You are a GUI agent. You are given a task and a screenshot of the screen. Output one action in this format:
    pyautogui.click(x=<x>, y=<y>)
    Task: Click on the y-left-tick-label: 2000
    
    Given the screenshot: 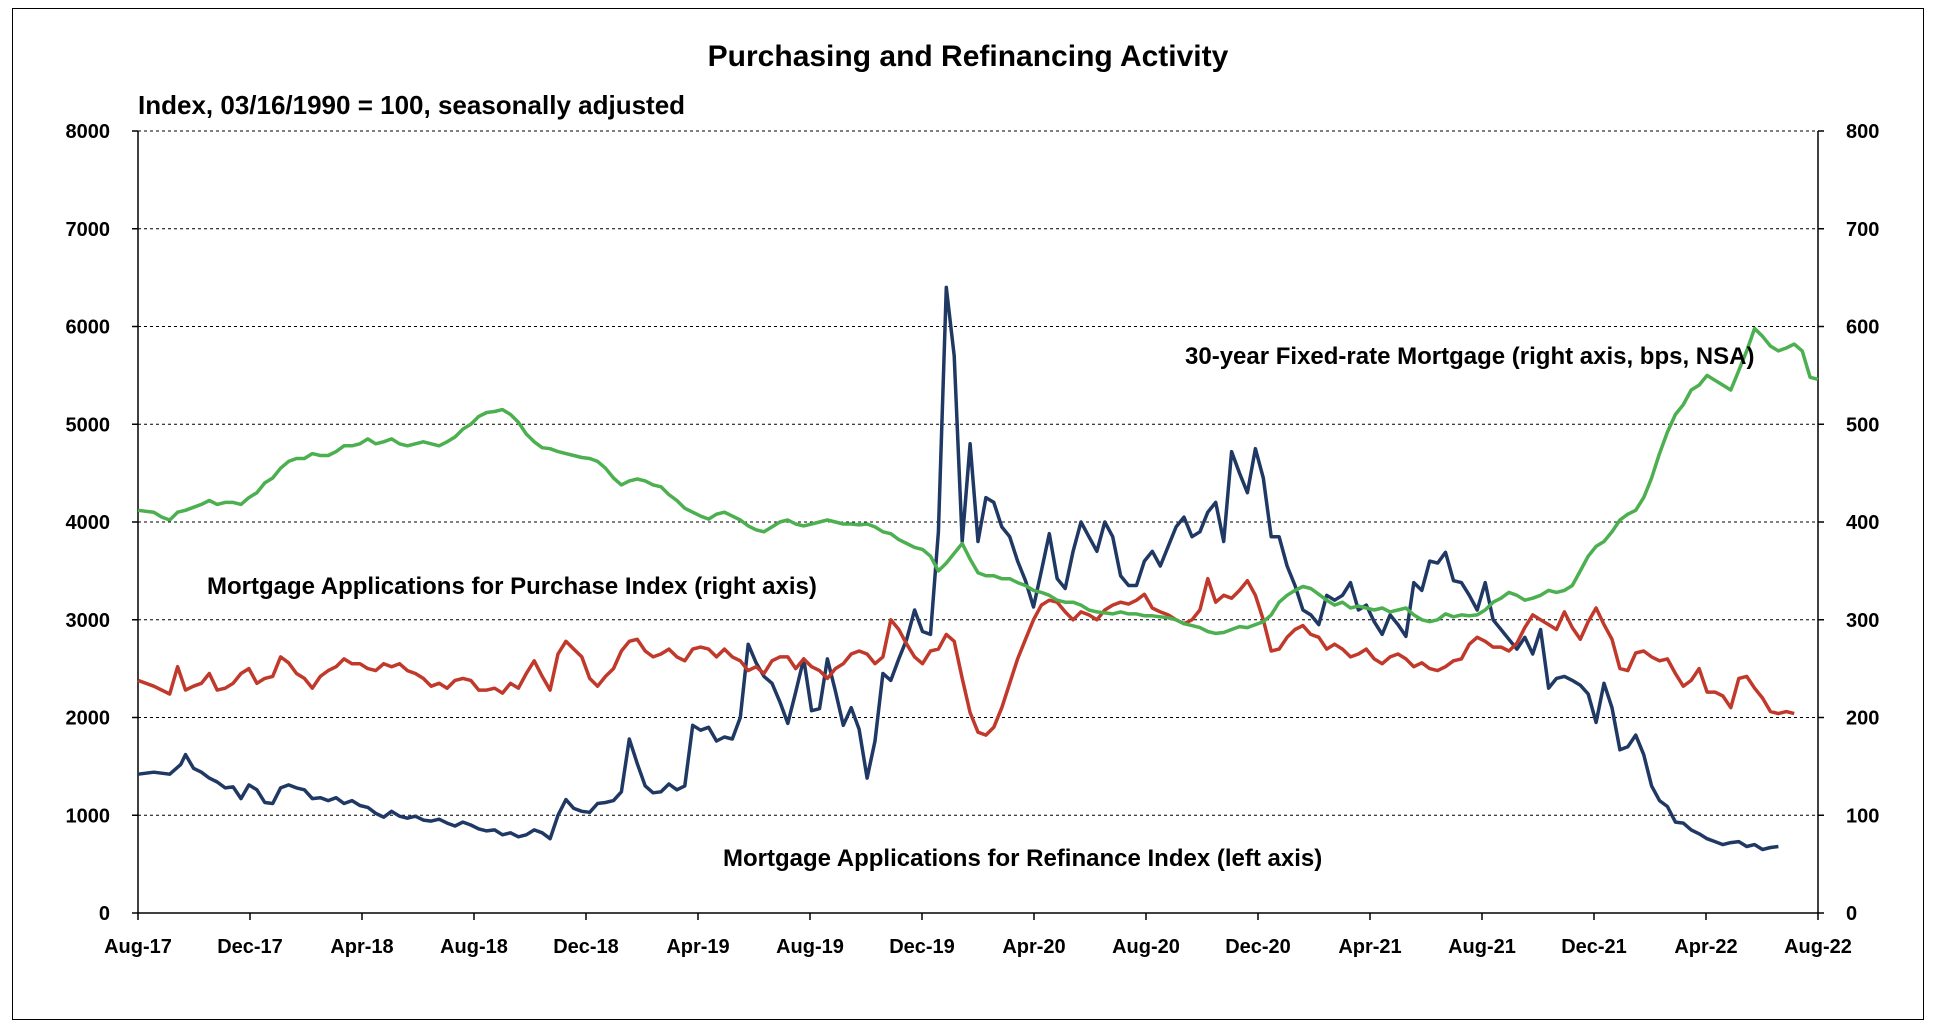 What is the action you would take?
    pyautogui.click(x=88, y=719)
    